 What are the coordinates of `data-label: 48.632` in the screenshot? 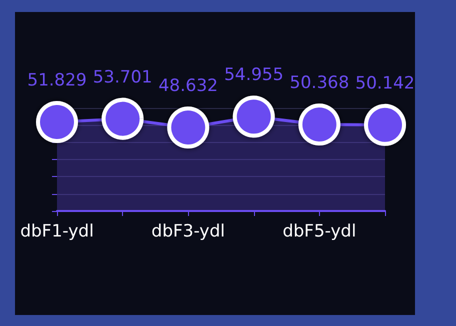 It's located at (188, 86).